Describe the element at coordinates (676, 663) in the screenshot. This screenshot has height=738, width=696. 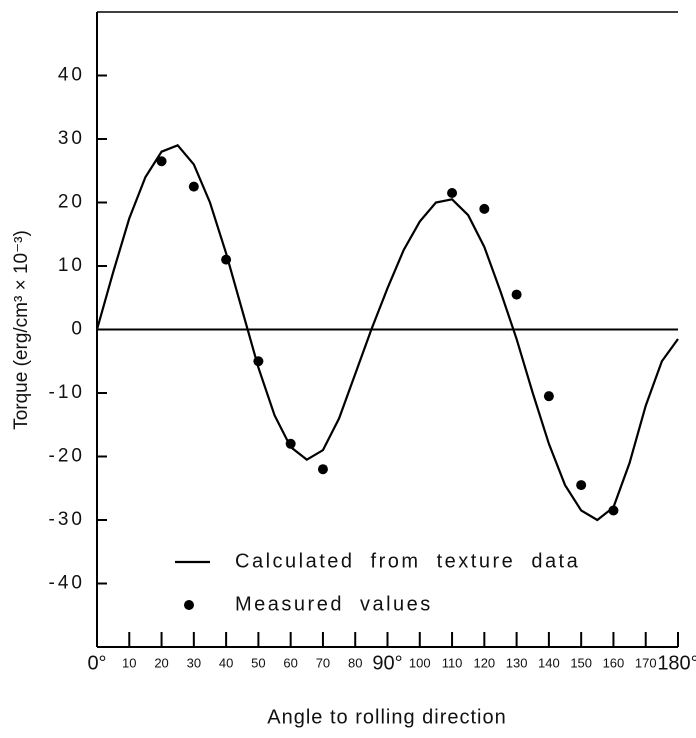
I see `x-tick-label: 180°` at that location.